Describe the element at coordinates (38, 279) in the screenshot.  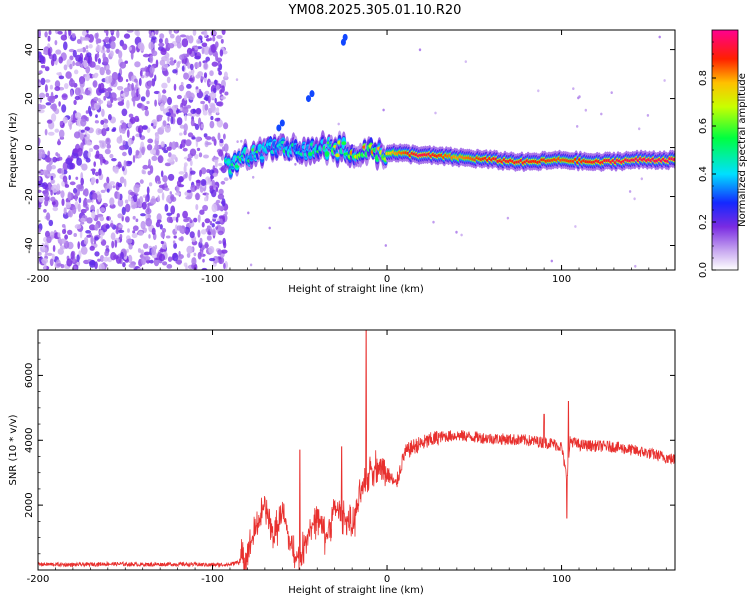
I see `x-tick-label: -200` at that location.